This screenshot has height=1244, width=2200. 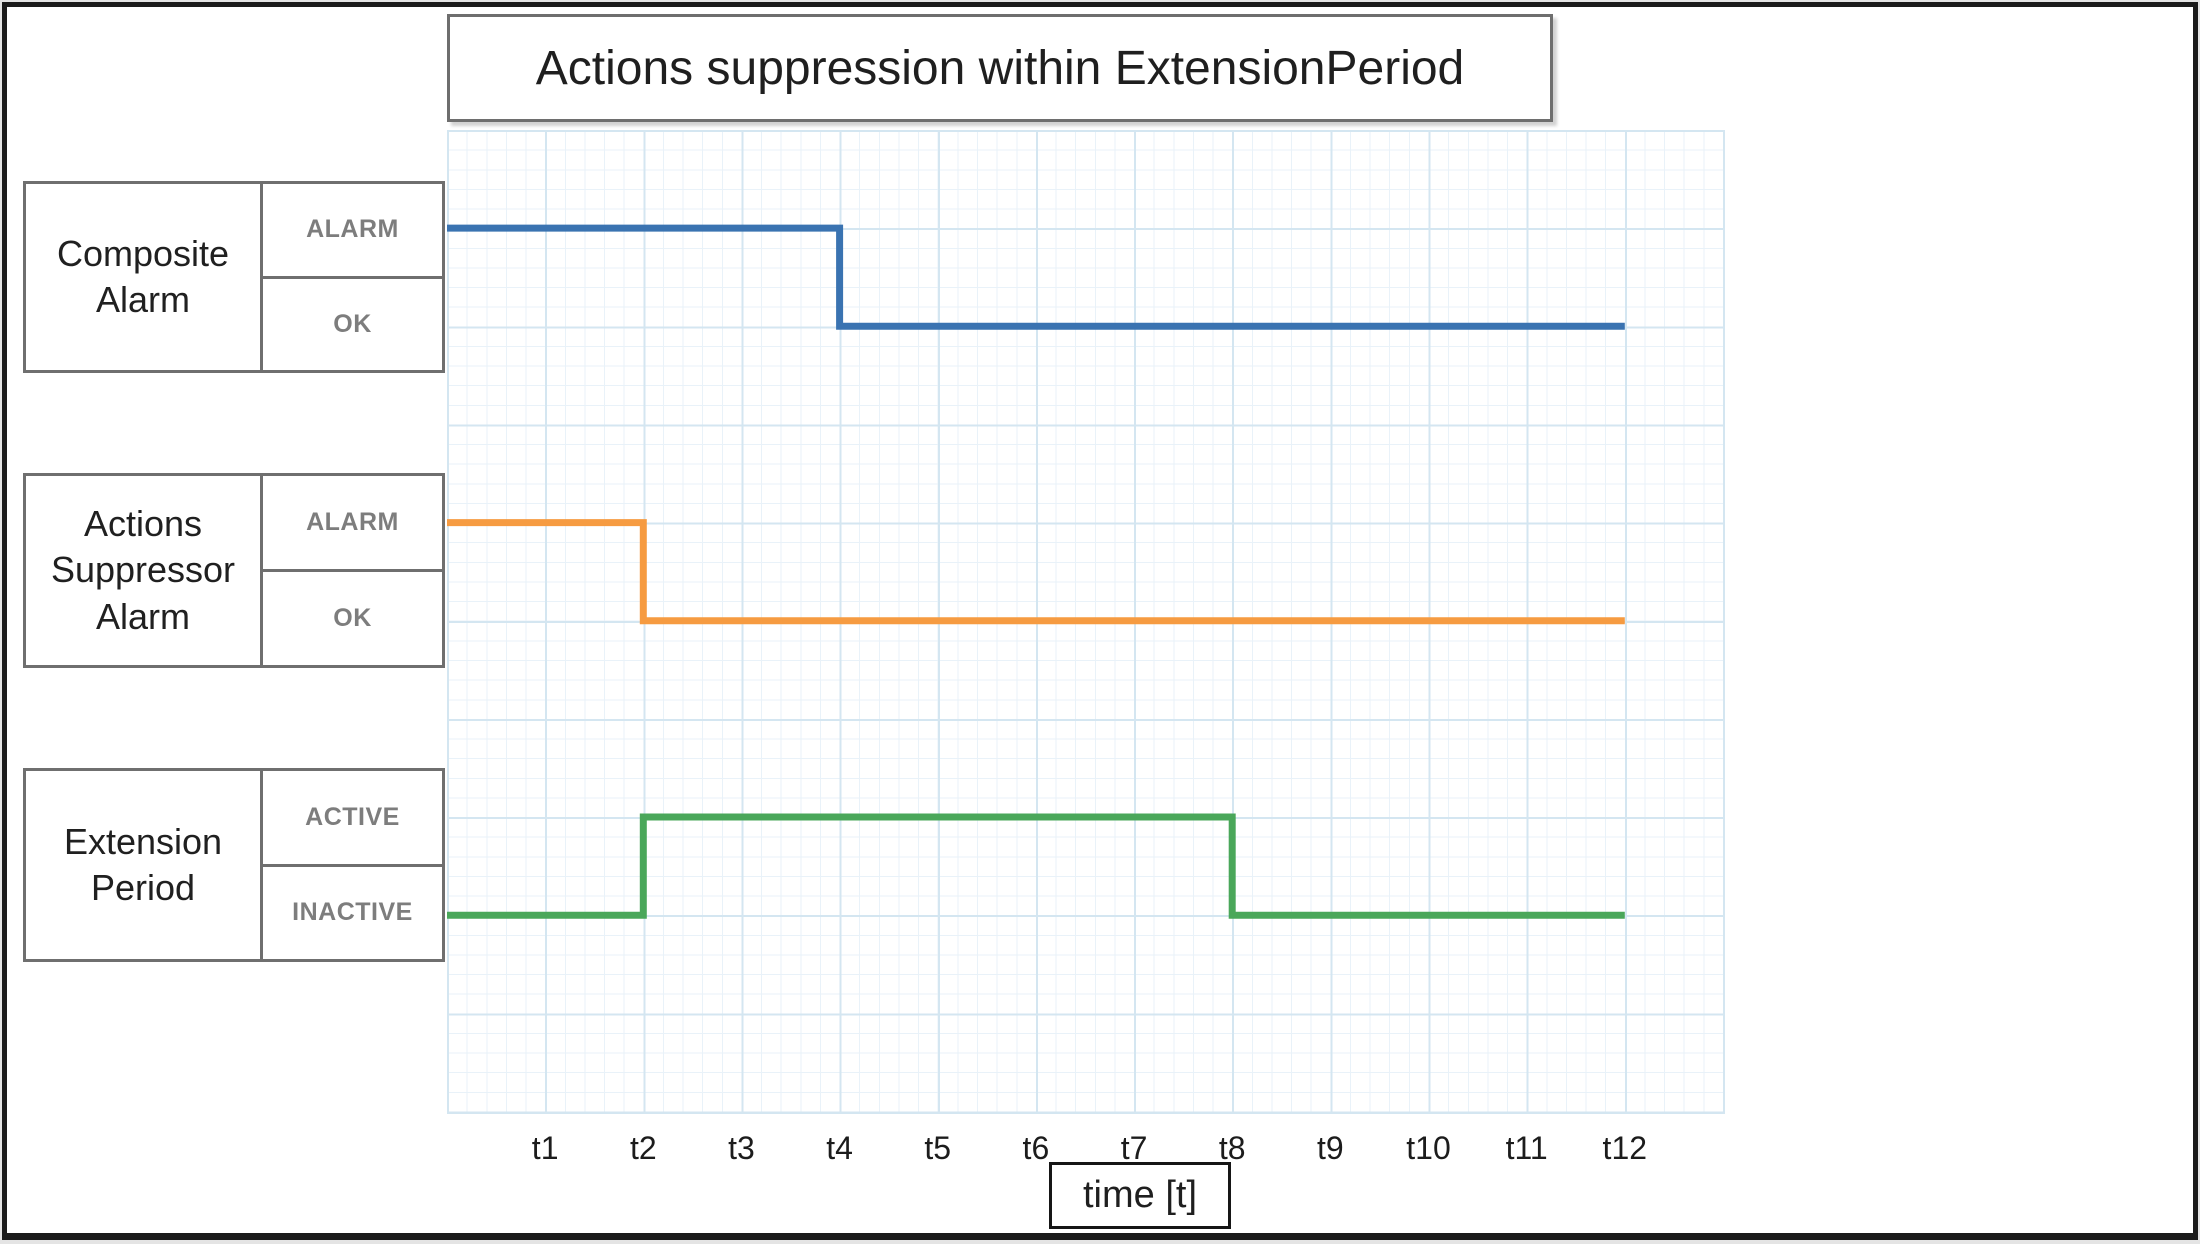 I want to click on x-axis-tick: t9, so click(x=1330, y=1148).